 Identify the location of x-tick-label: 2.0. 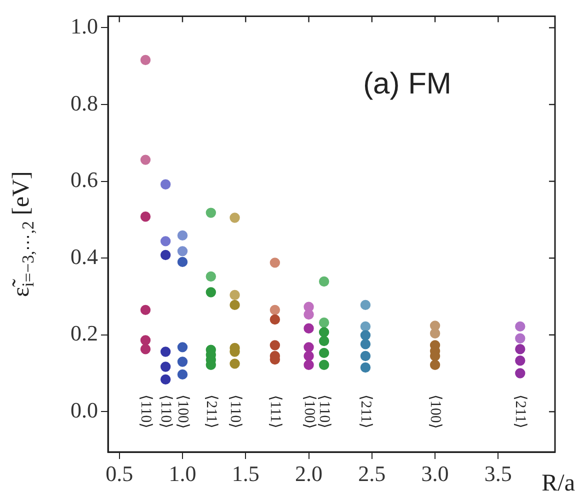
(309, 473).